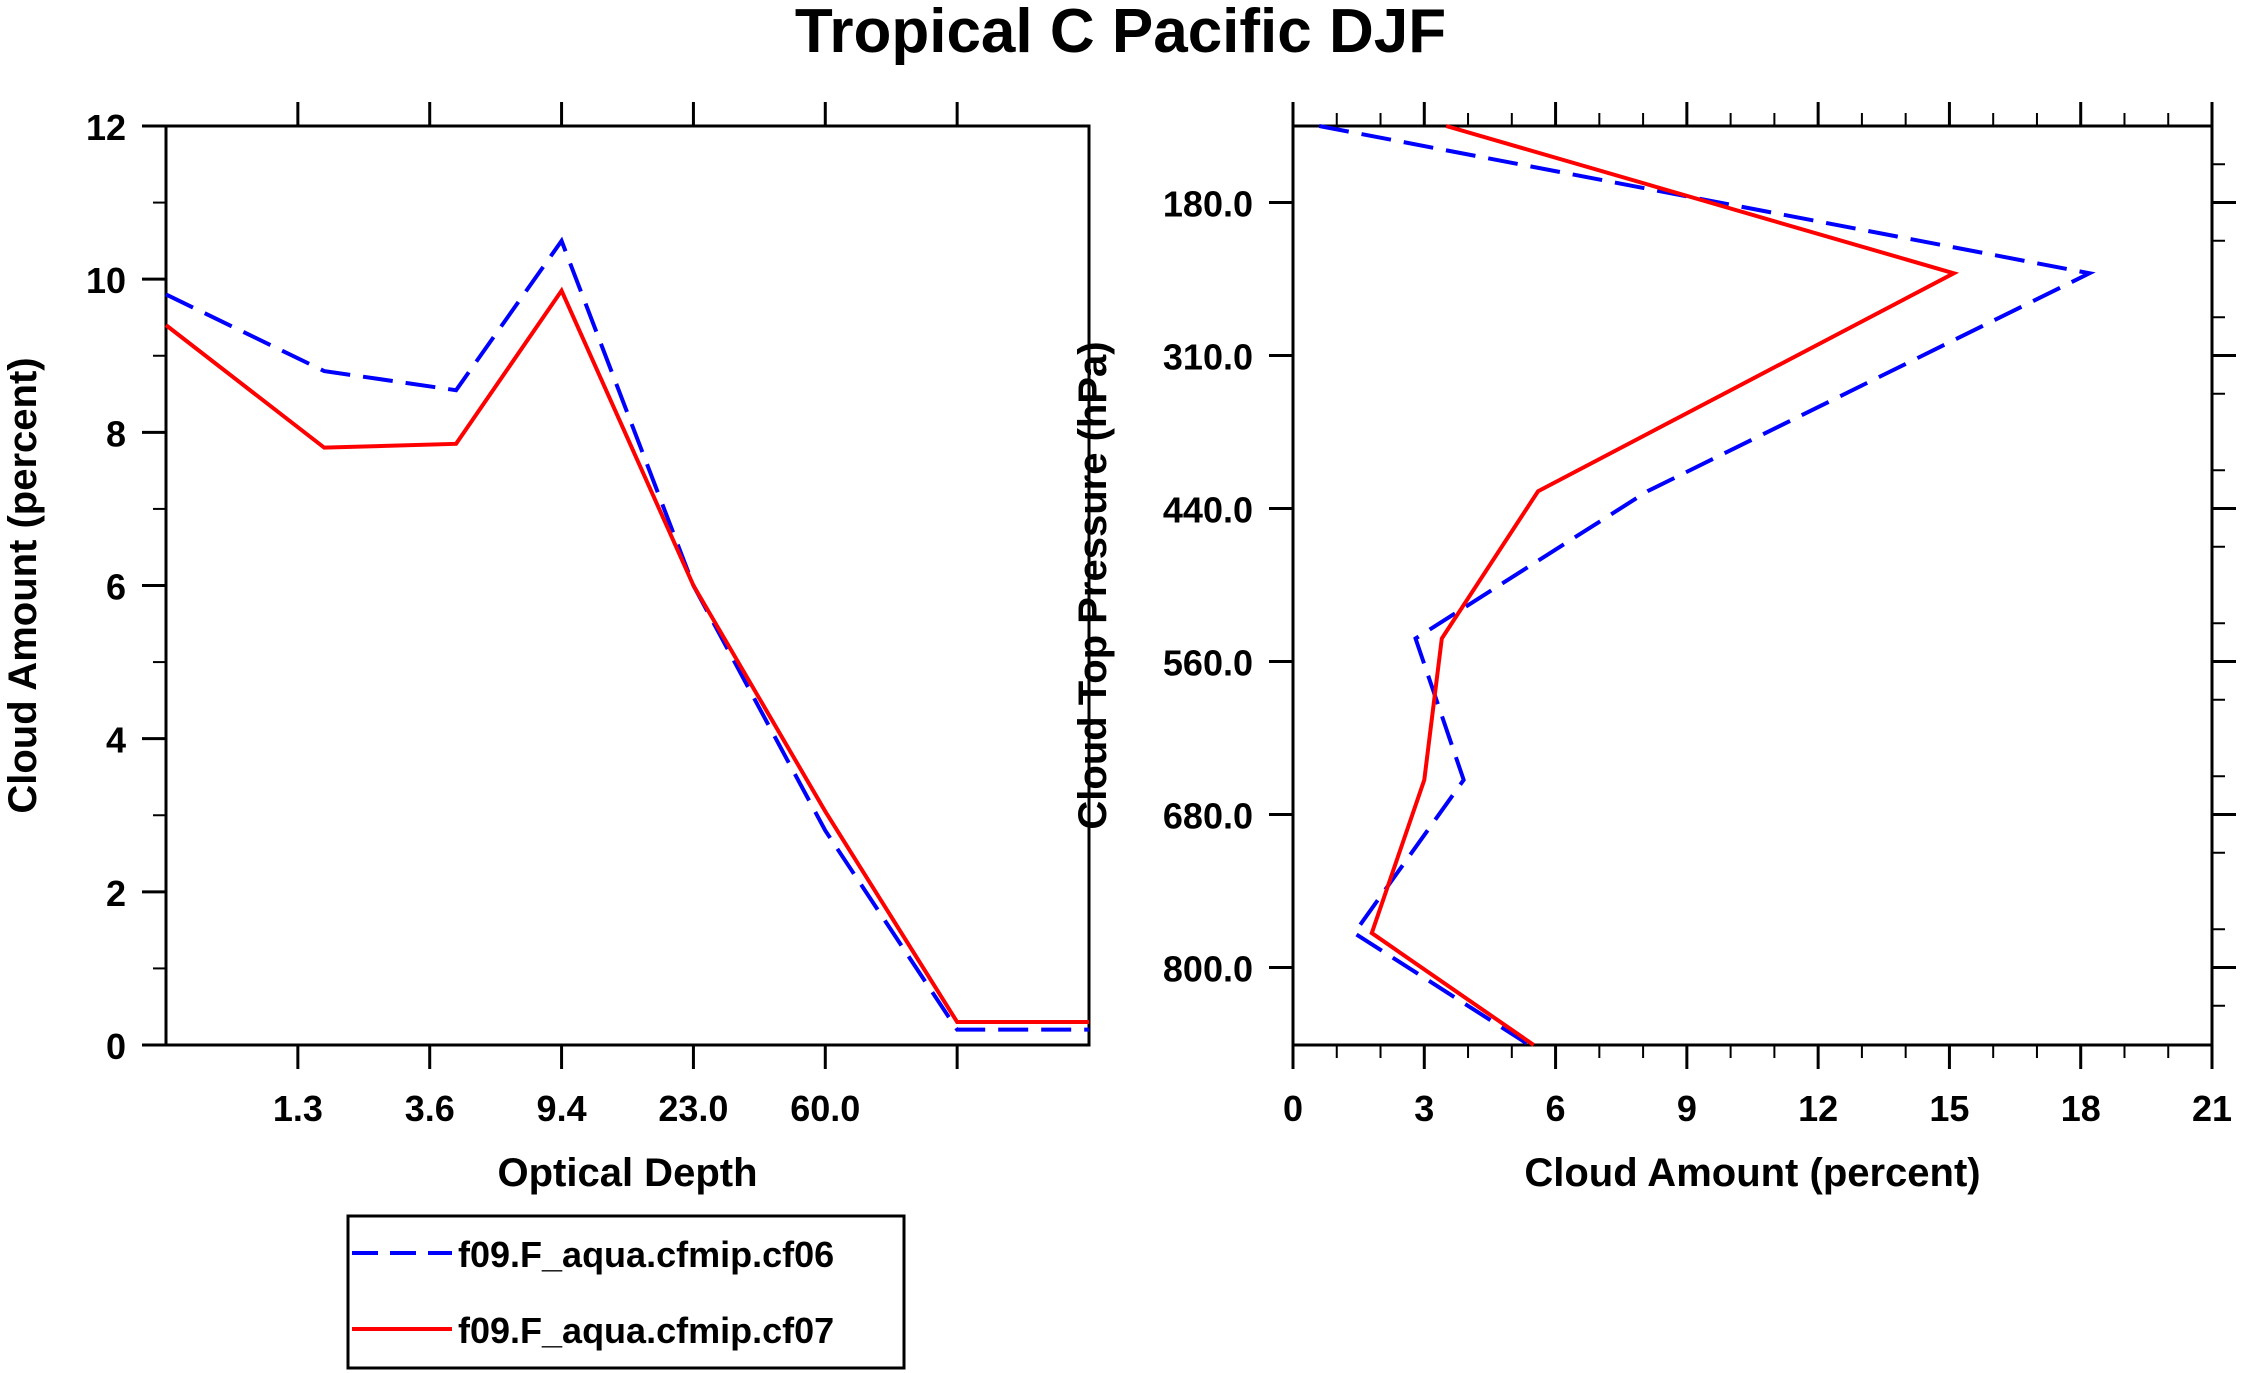  I want to click on left-y-tick-label: 2, so click(116, 893).